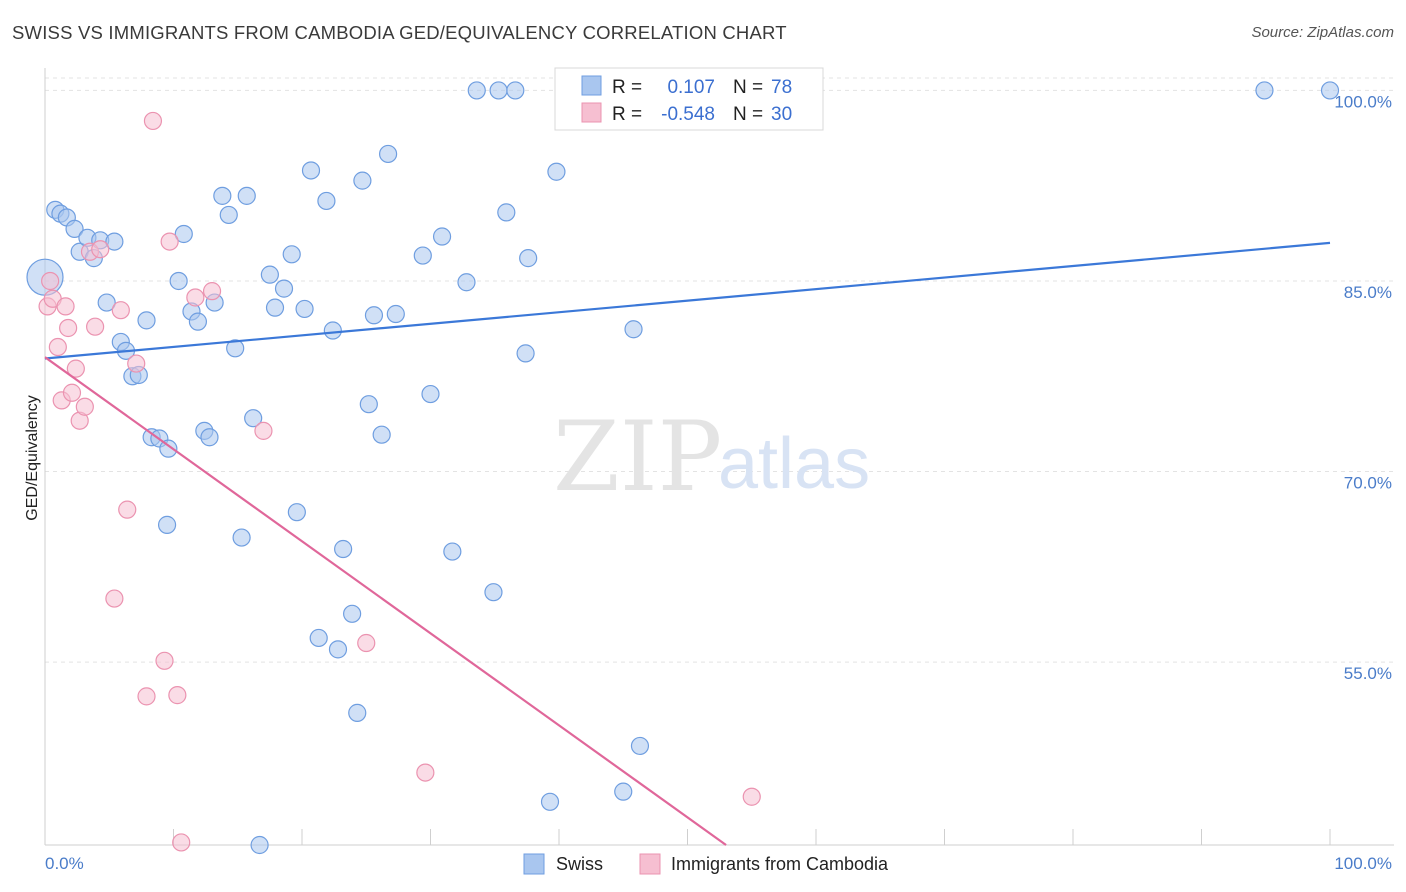 Image resolution: width=1406 pixels, height=892 pixels. What do you see at coordinates (780, 864) in the screenshot?
I see `bottom-legend-label-cambodia: Immigrants from Cambodia` at bounding box center [780, 864].